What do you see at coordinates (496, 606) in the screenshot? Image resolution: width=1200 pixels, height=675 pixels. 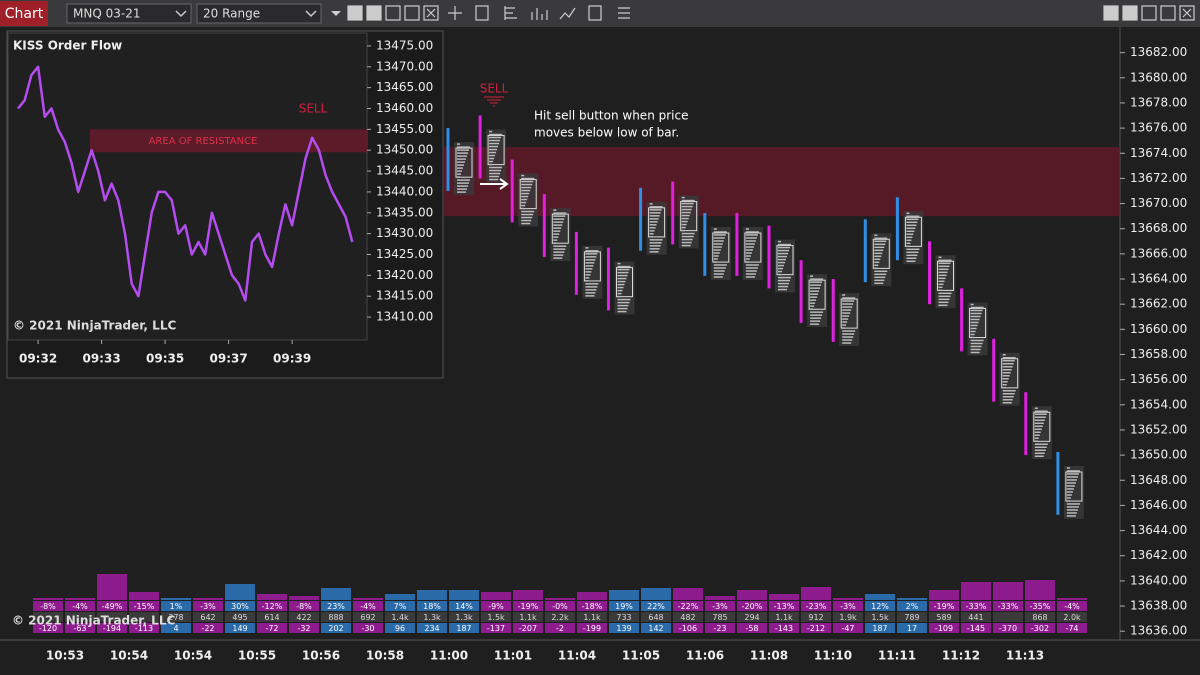 I see `delta-percent: -9%` at bounding box center [496, 606].